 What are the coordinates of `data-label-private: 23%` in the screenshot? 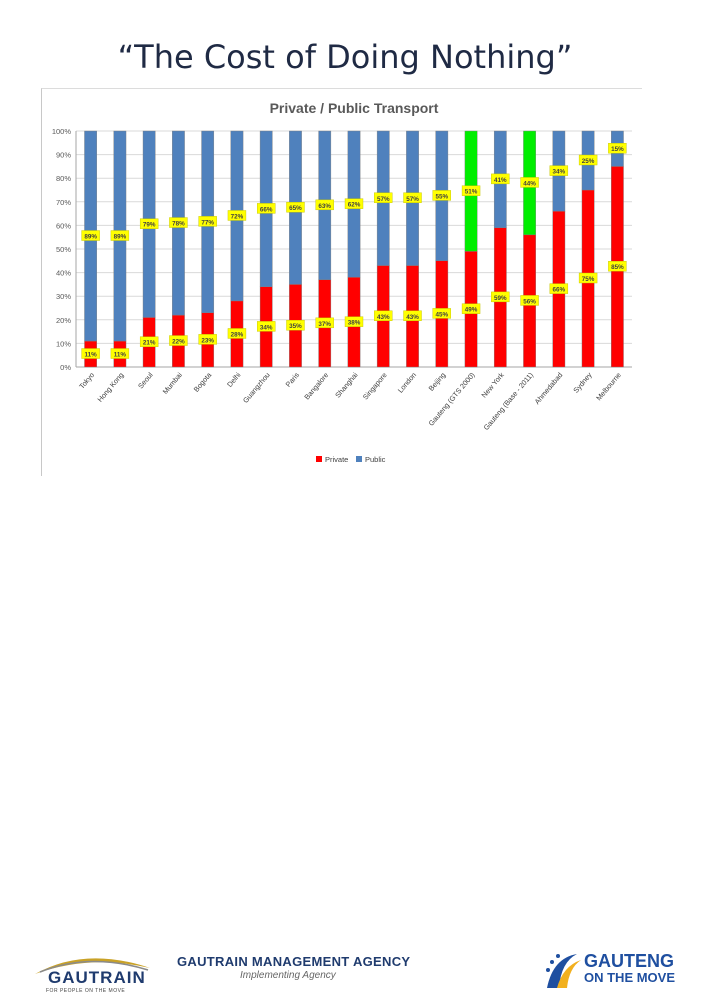 It's located at (207, 340).